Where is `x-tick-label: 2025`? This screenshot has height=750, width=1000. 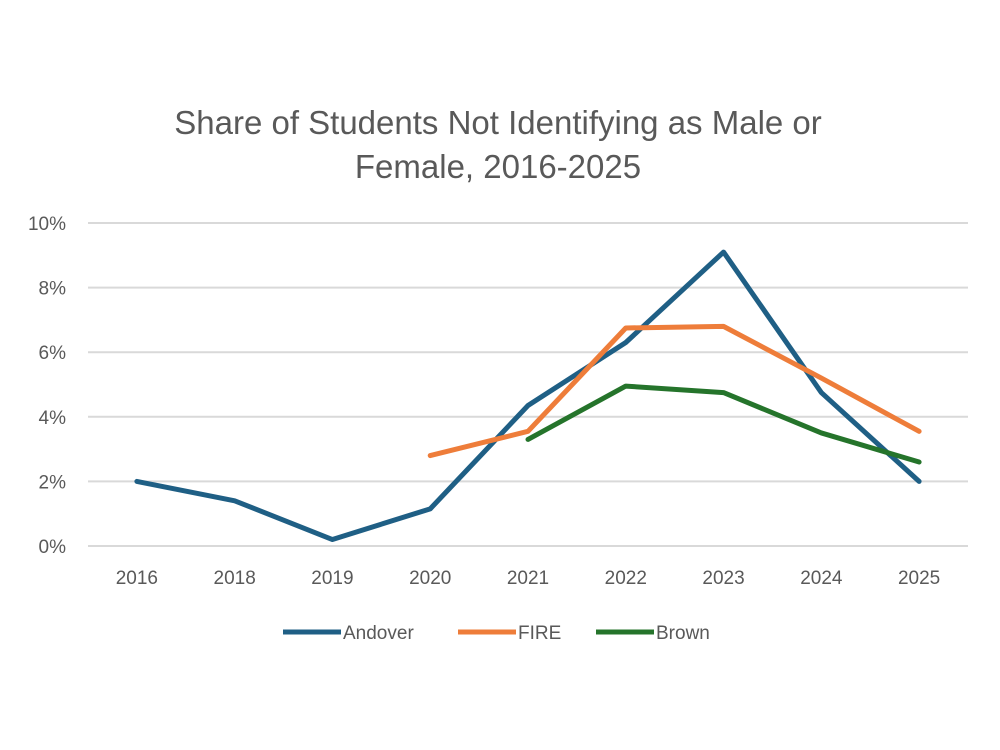 x-tick-label: 2025 is located at coordinates (919, 578).